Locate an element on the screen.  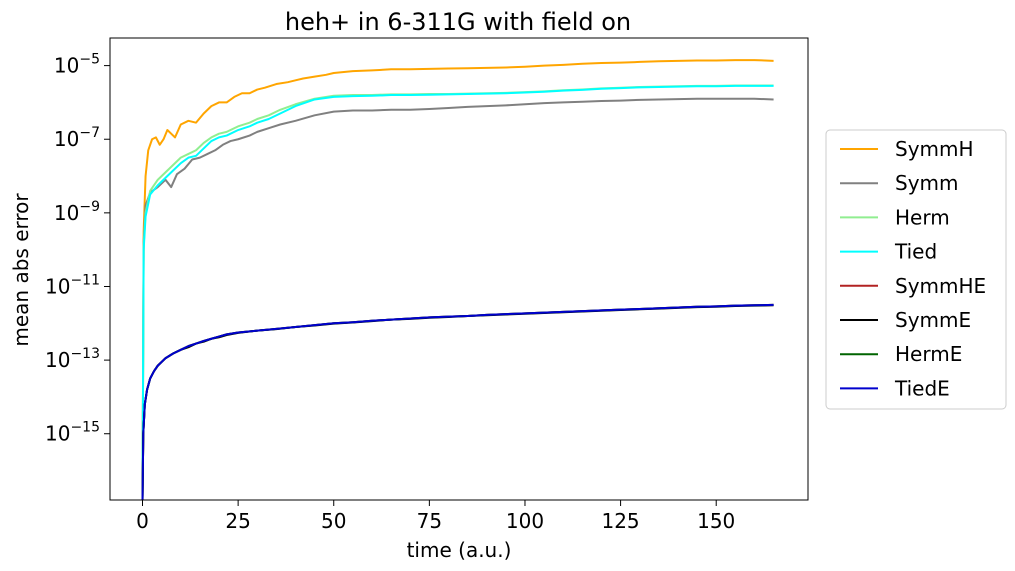
x-tick-label: 75 is located at coordinates (429, 521).